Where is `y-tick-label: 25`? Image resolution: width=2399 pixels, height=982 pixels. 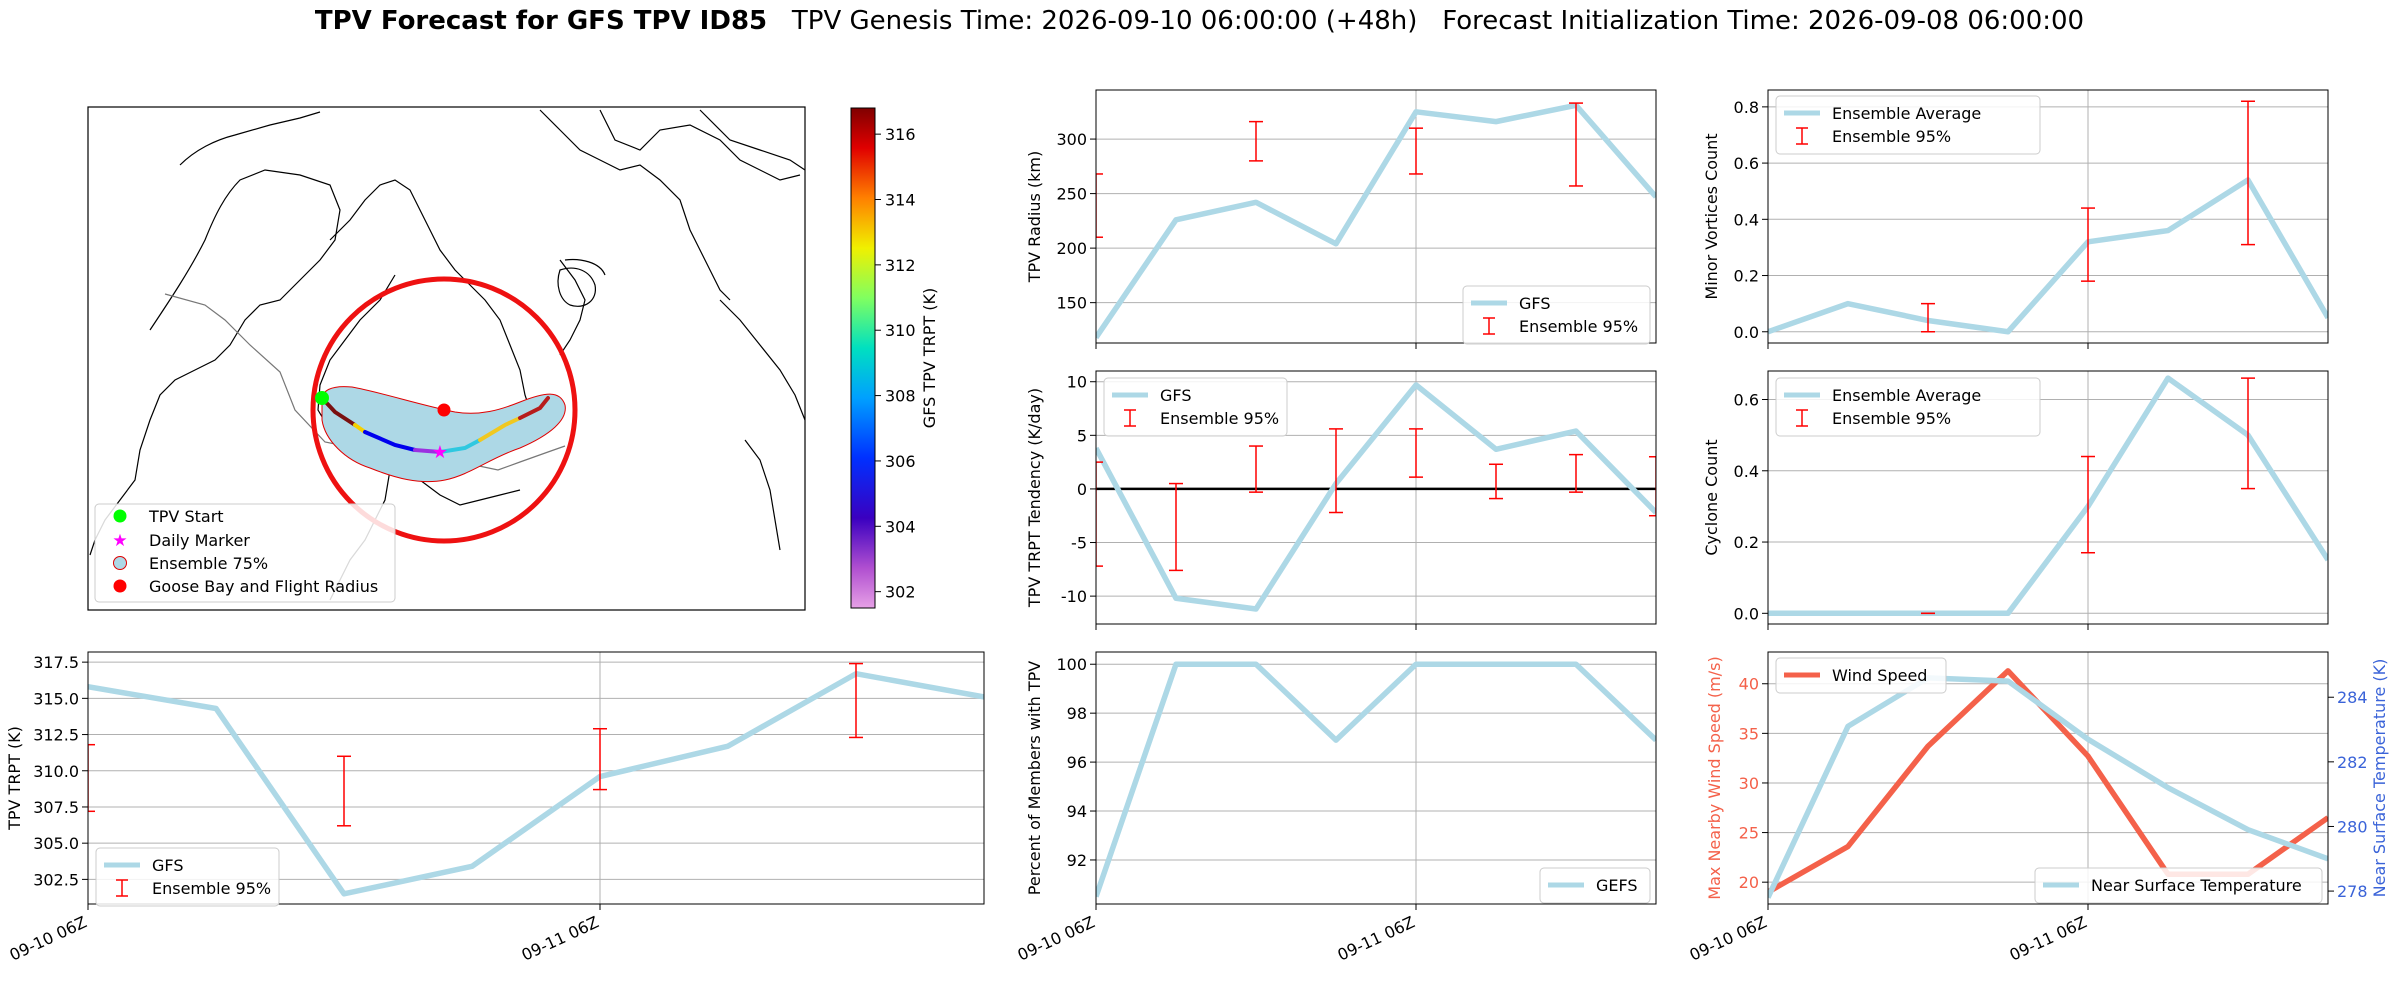
y-tick-label: 25 is located at coordinates (1749, 833).